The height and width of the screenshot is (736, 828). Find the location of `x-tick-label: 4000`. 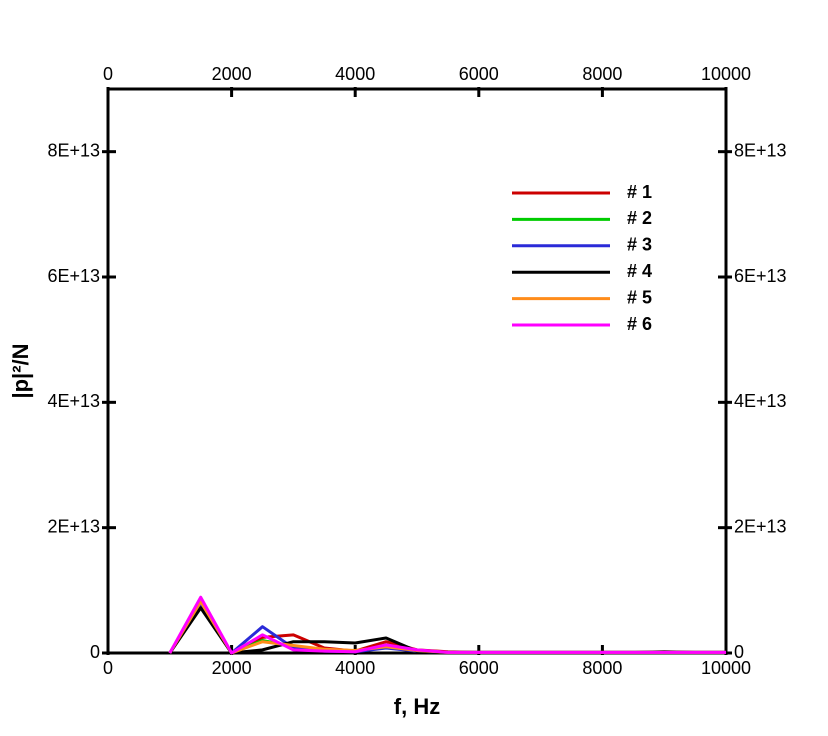

x-tick-label: 4000 is located at coordinates (355, 668).